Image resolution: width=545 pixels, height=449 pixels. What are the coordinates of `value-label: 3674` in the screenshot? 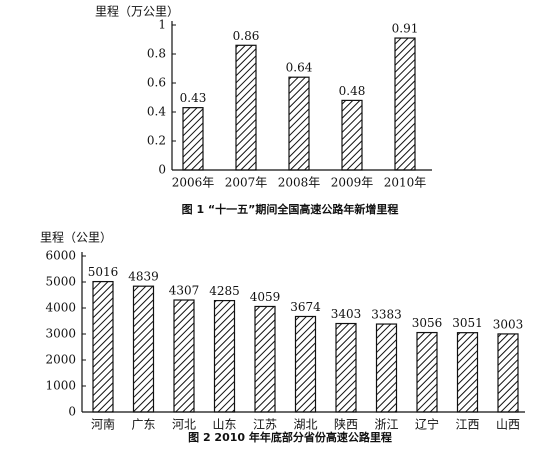 It's located at (305, 307).